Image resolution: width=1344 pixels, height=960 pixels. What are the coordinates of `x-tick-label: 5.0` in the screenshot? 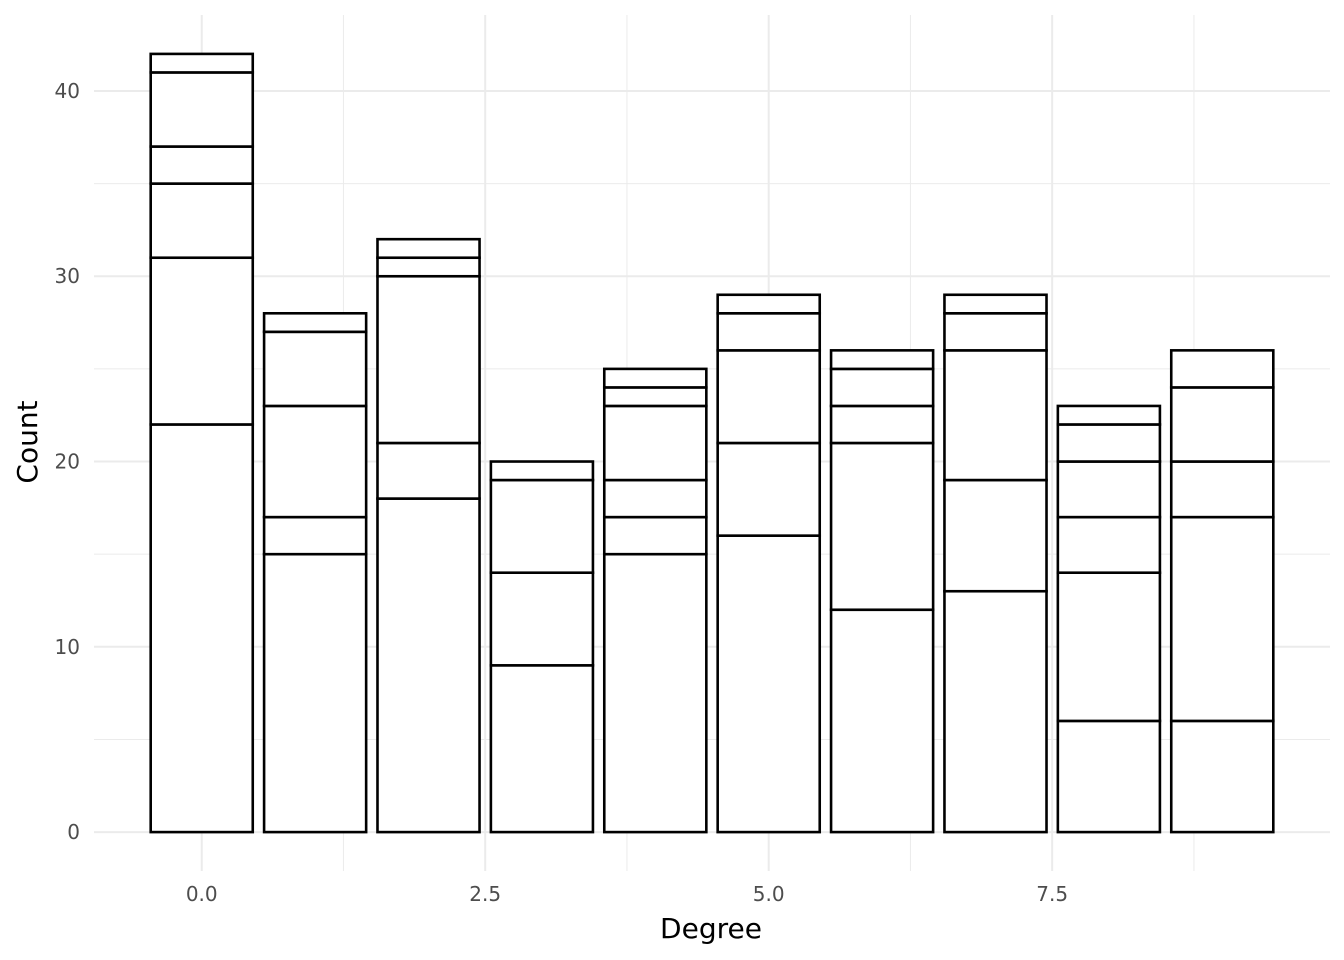 It's located at (769, 894).